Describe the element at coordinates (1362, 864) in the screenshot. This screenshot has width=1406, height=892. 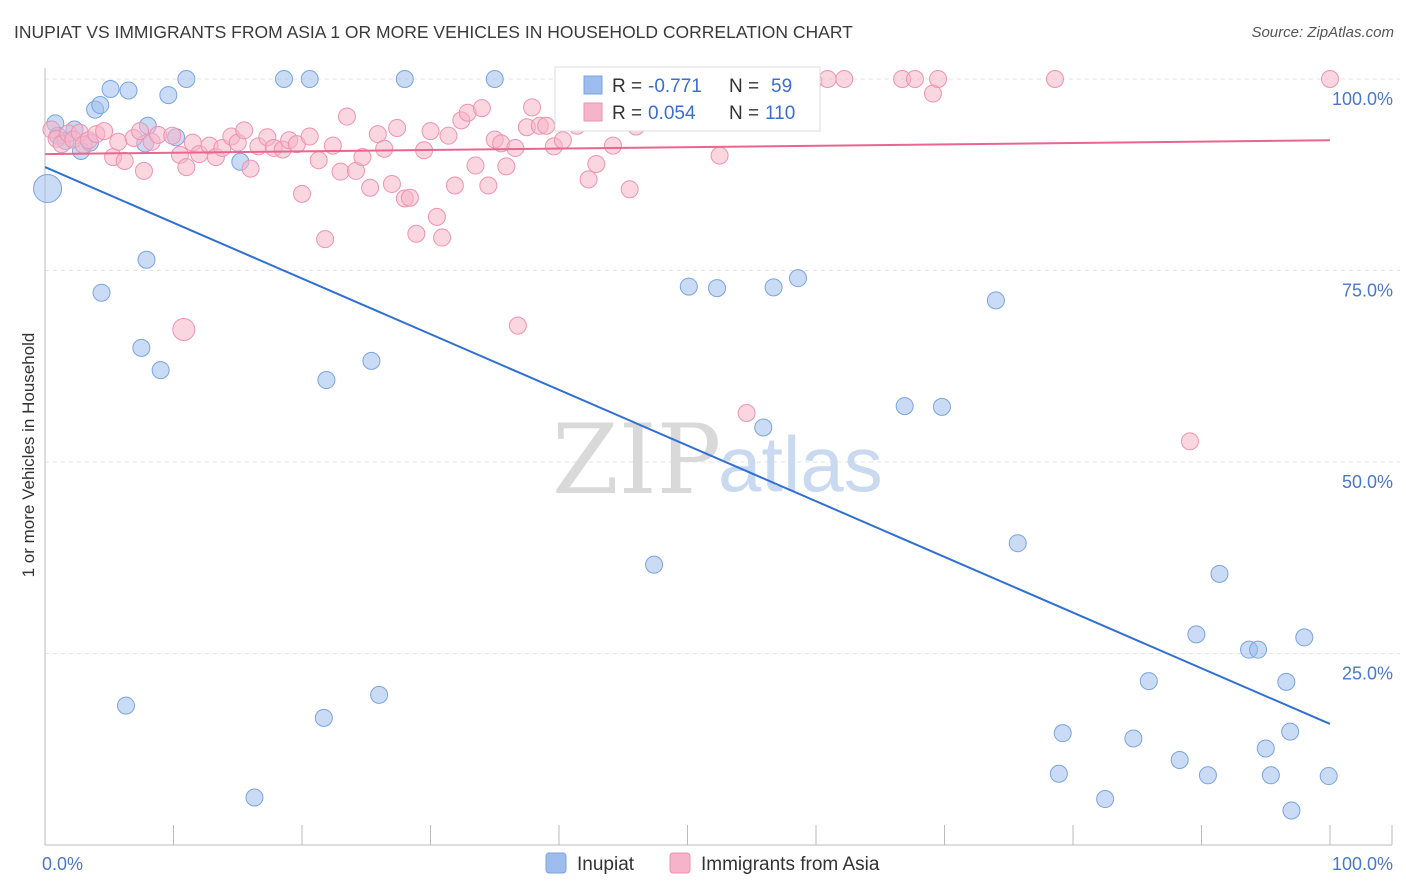
I see `x-tick-label-1: 100.0%` at that location.